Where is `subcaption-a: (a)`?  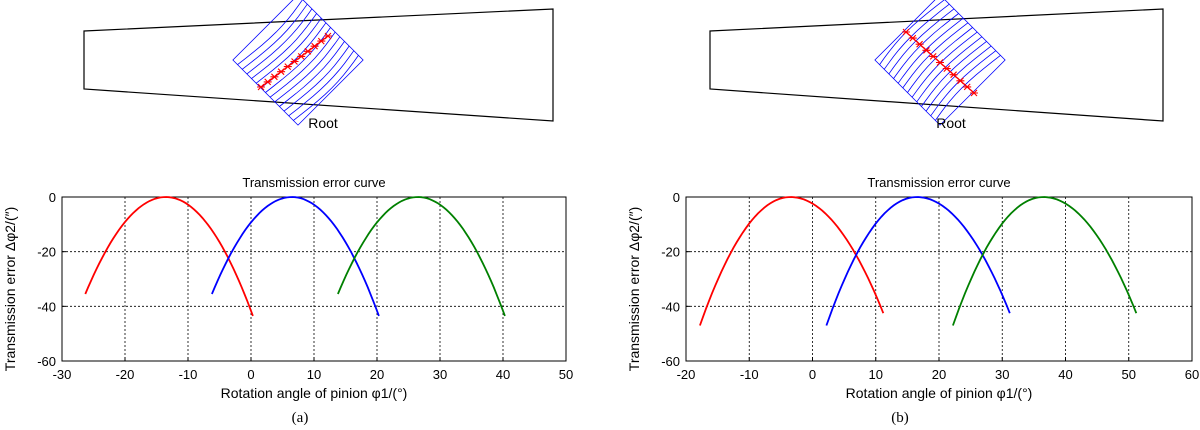
subcaption-a: (a) is located at coordinates (300, 418).